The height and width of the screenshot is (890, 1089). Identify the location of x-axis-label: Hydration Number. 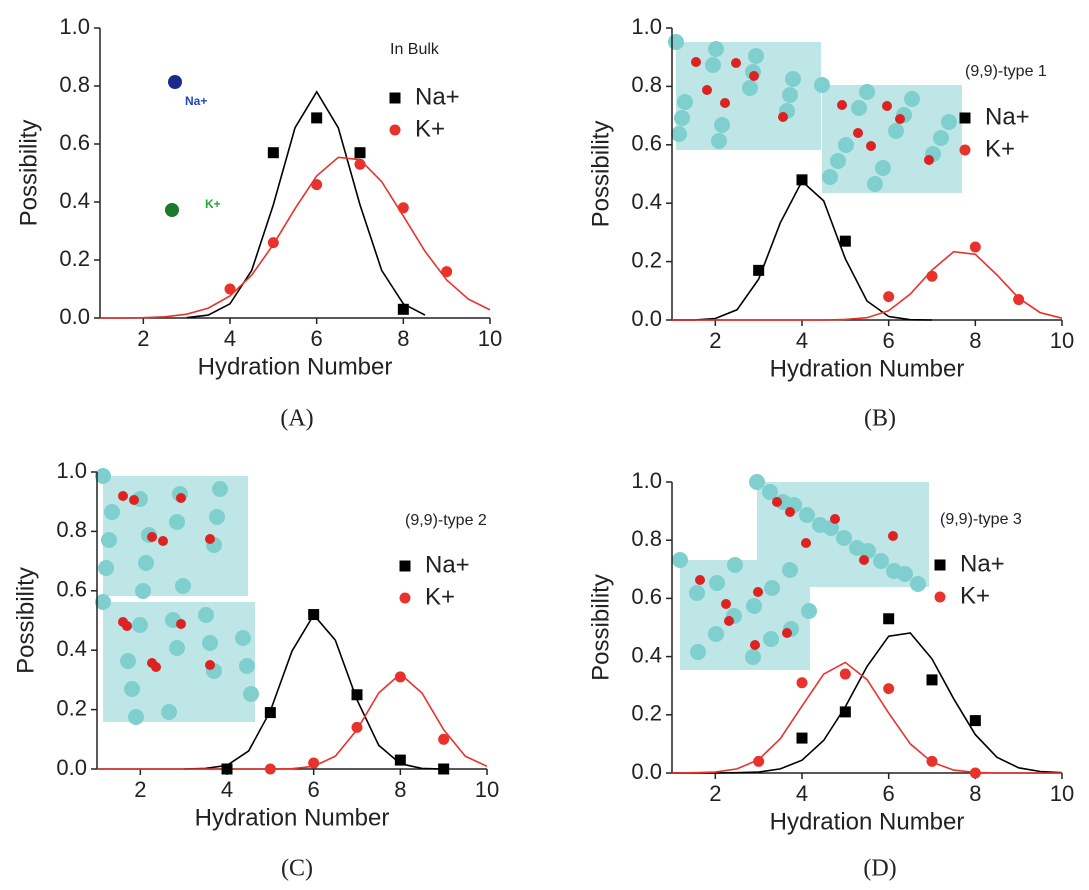
(867, 368).